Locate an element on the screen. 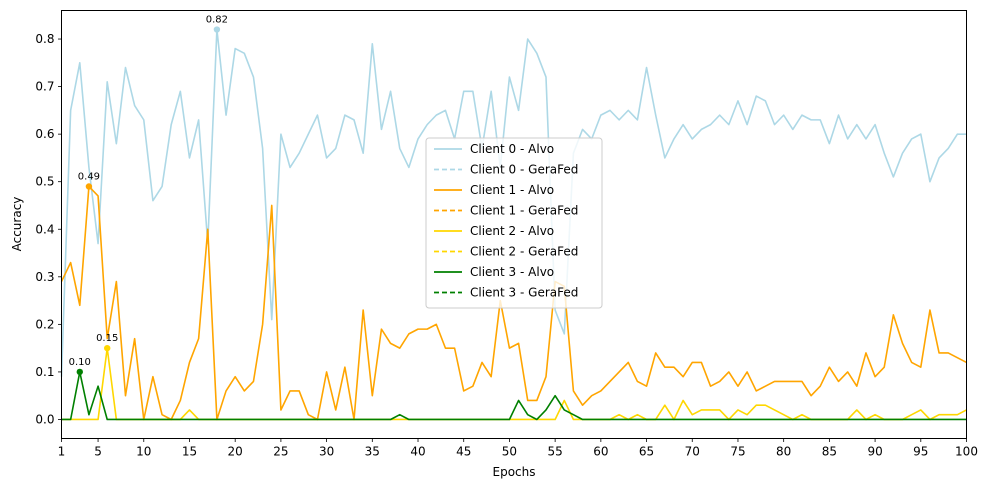  y-axis: 0.0 0.1 0.2 0.3 0.4 0.5 0.6 0.7 0.8 is located at coordinates (48, 229).